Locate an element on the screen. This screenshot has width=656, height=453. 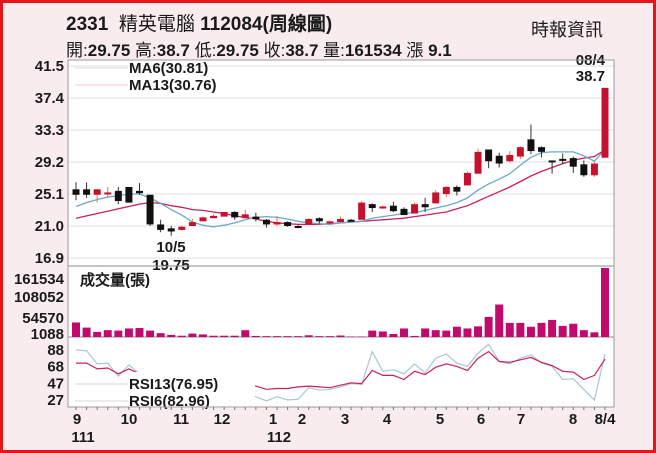
volume-tick-label: 161534 is located at coordinates (39, 279).